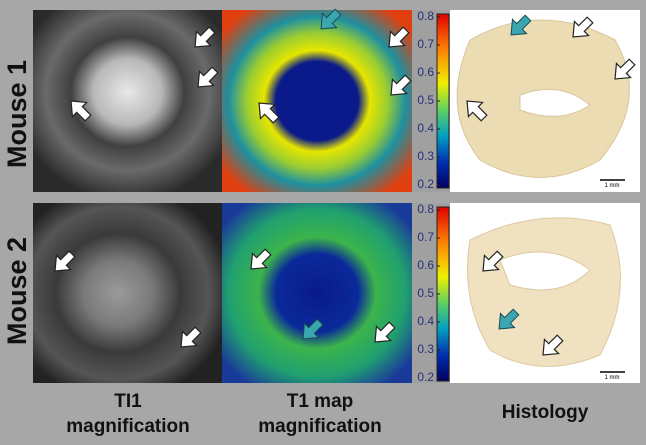 The image size is (646, 445). Describe the element at coordinates (545, 412) in the screenshot. I see `column-label: Histology` at that location.